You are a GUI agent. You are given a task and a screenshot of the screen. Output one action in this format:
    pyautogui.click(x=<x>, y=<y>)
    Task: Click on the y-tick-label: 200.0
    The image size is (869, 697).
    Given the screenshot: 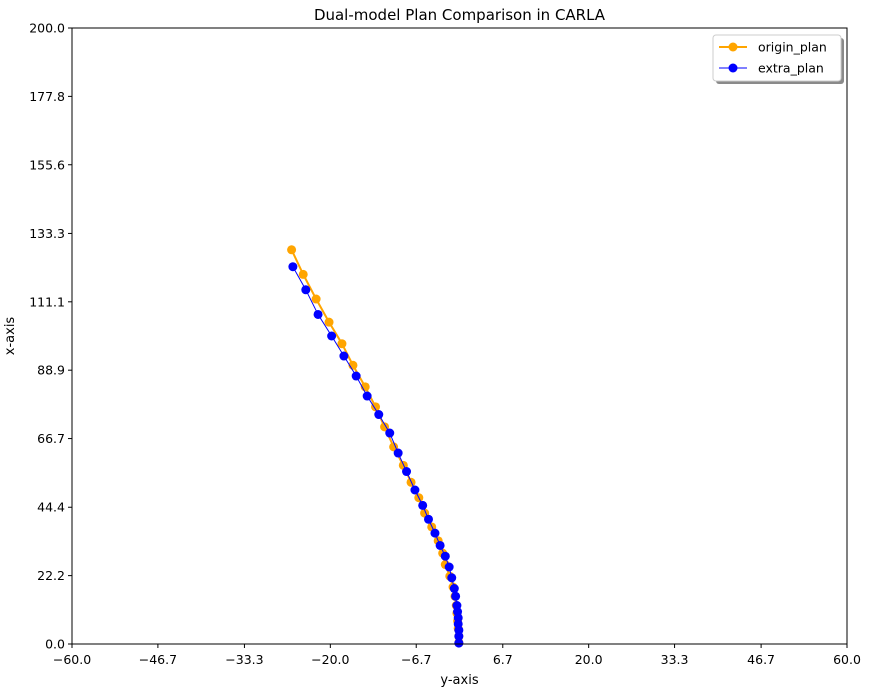 What is the action you would take?
    pyautogui.click(x=47, y=28)
    